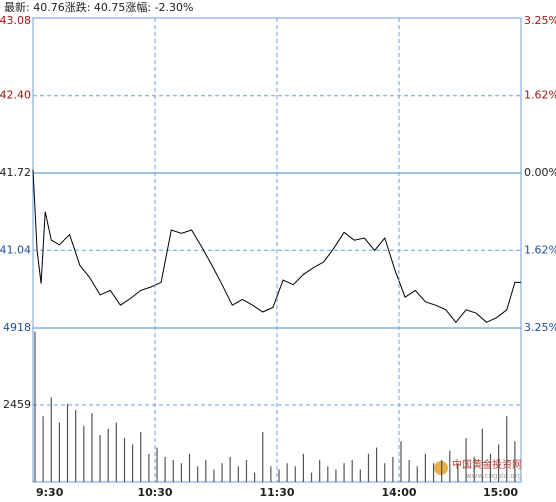 This screenshot has width=556, height=502. I want to click on x-tick-label: 10:30, so click(154, 492).